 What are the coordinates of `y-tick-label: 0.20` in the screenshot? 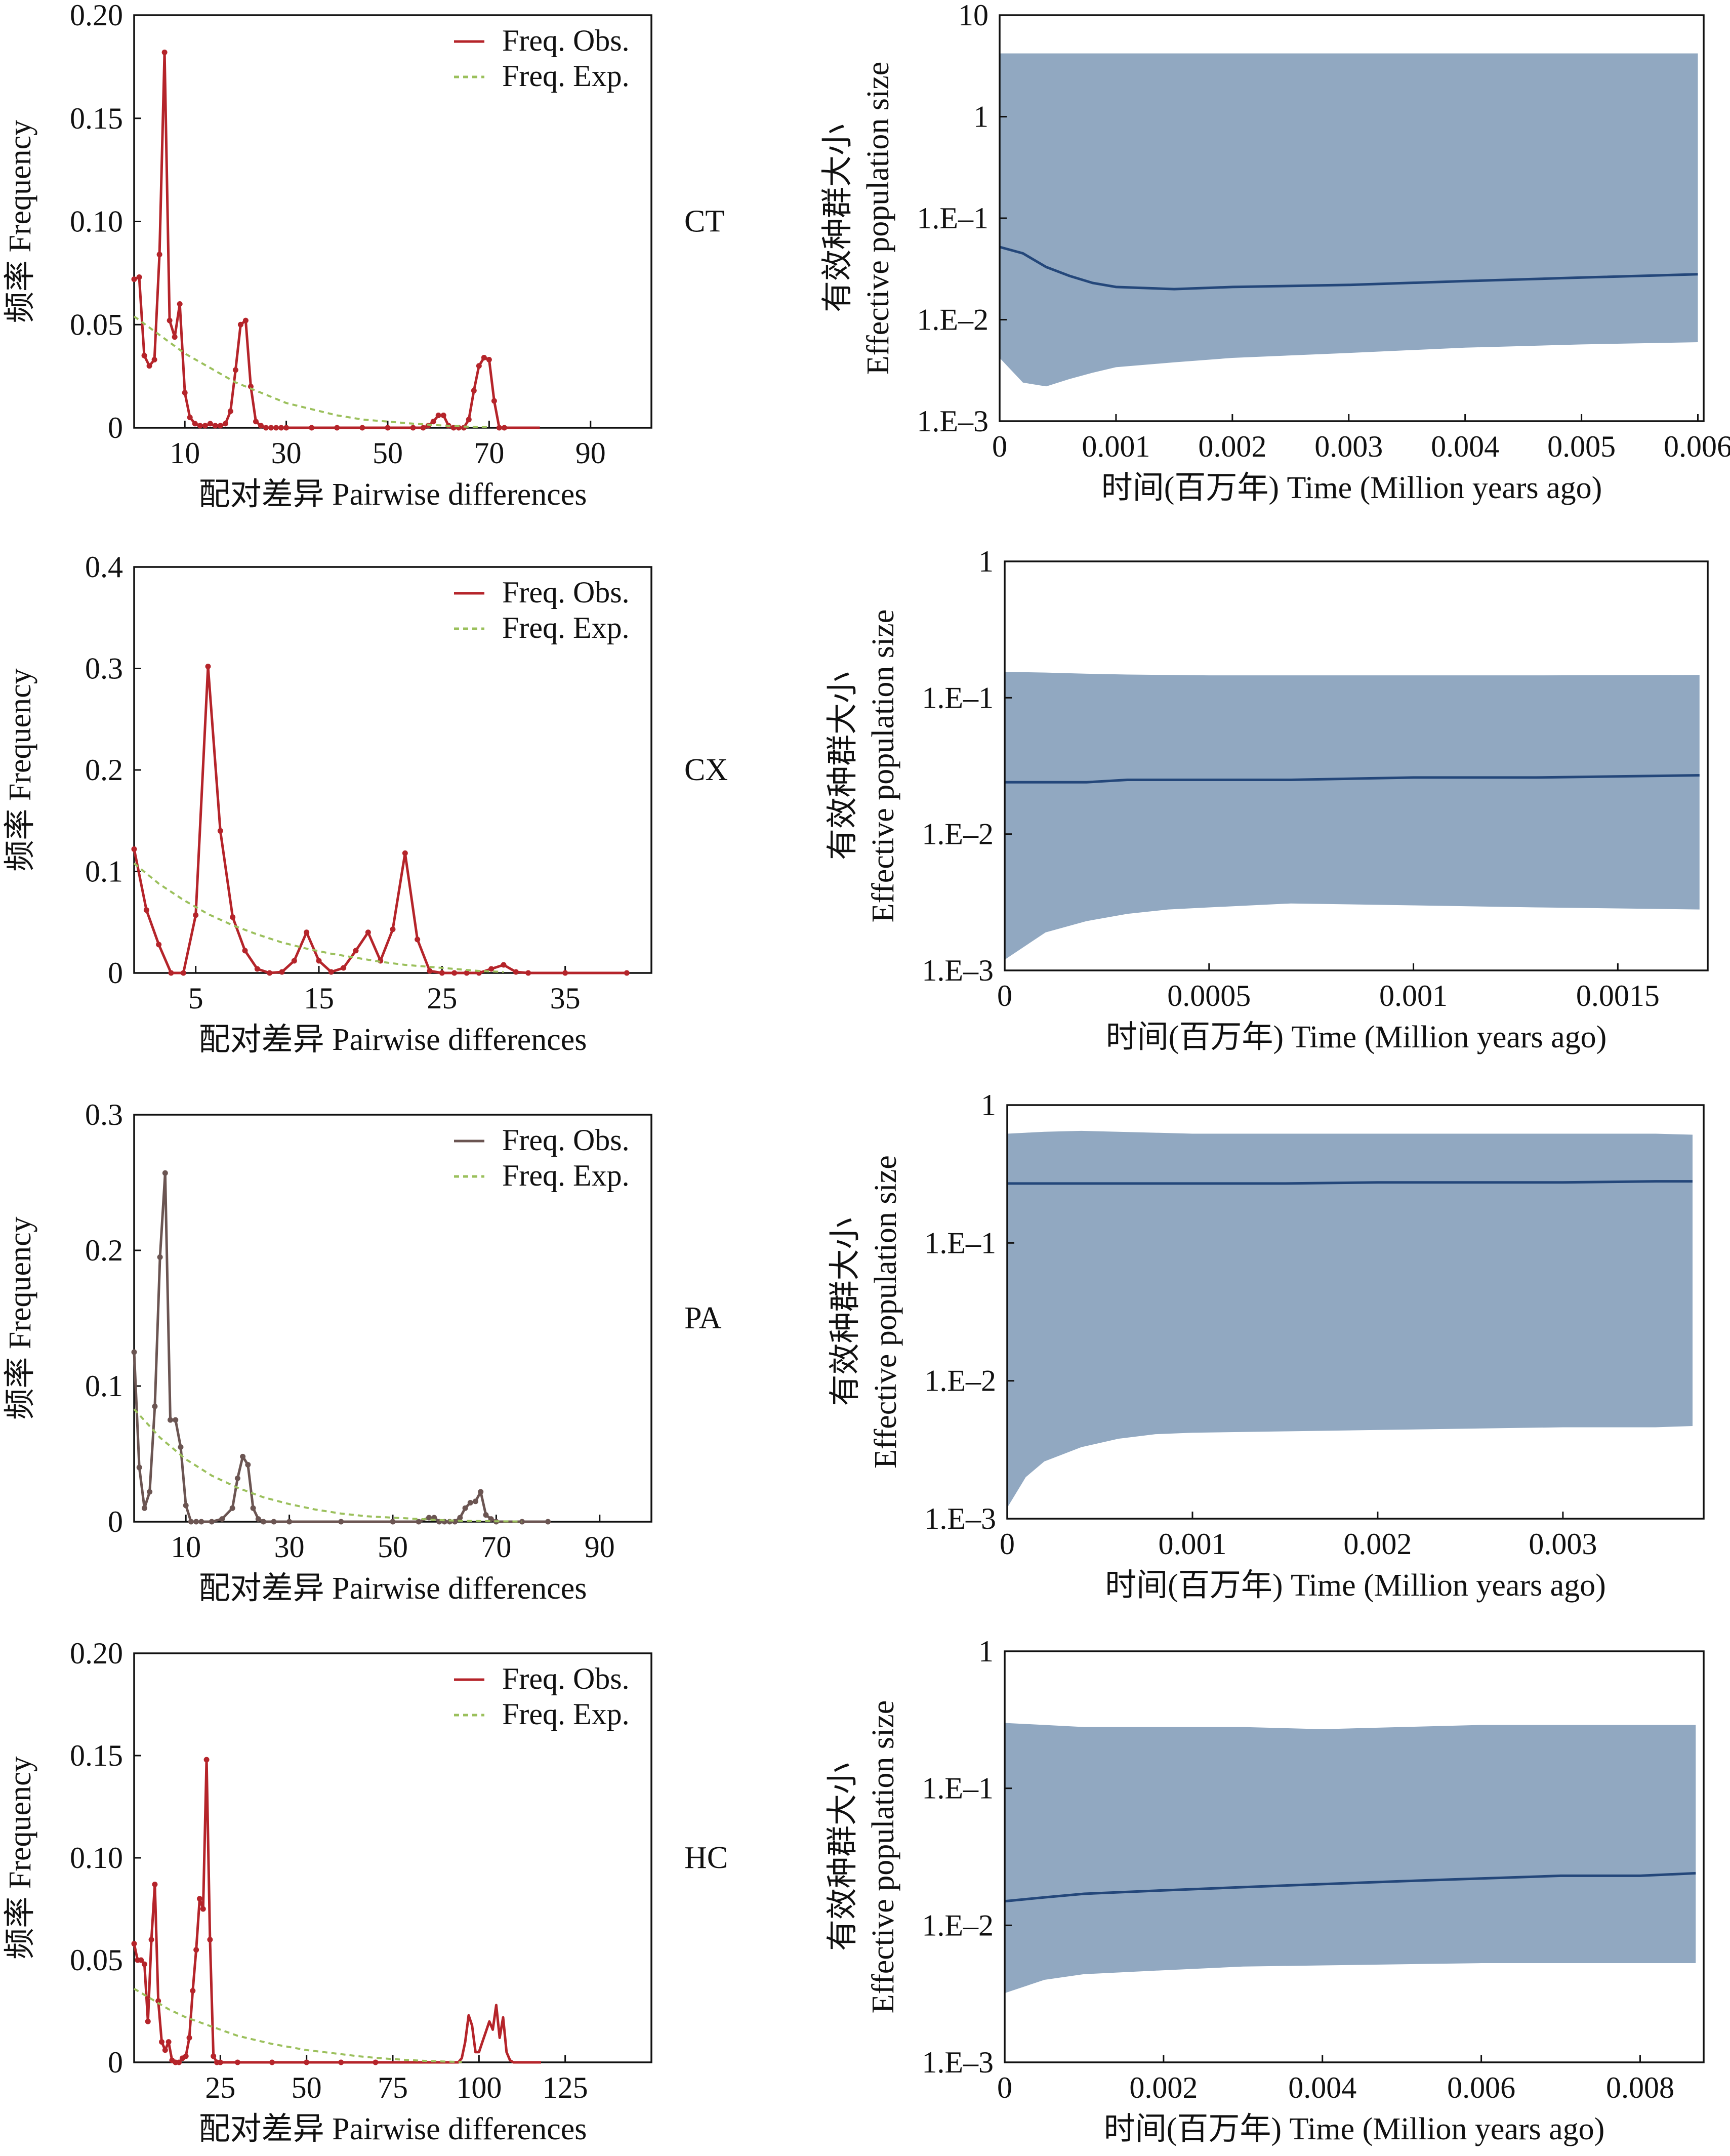 It's located at (96, 16).